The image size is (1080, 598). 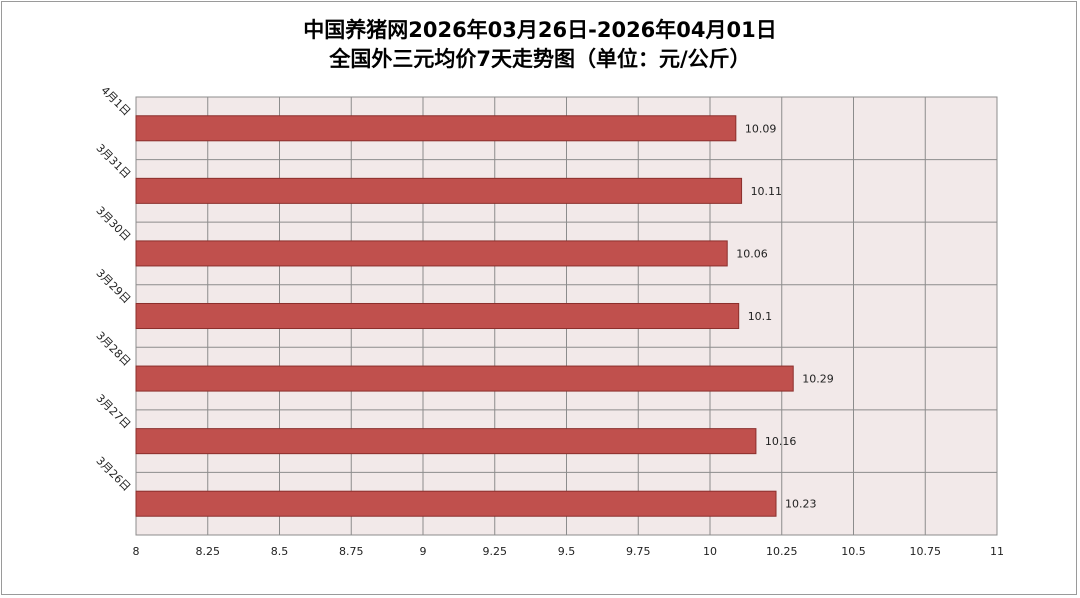 What do you see at coordinates (818, 379) in the screenshot?
I see `bar-value-label: 10.29` at bounding box center [818, 379].